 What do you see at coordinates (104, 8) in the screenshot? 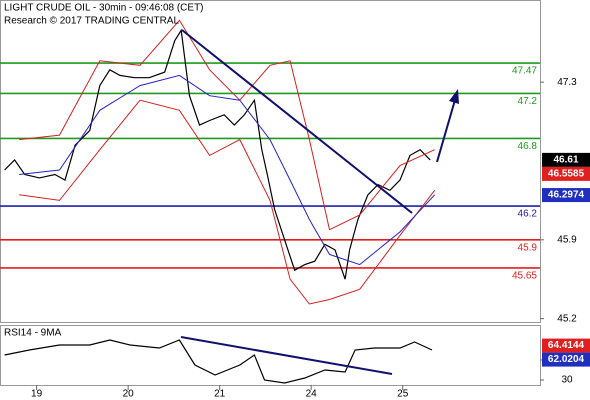
I see `chart-title: LIGHT CRUDE OIL - 30min - 09:46:08 (CET)` at bounding box center [104, 8].